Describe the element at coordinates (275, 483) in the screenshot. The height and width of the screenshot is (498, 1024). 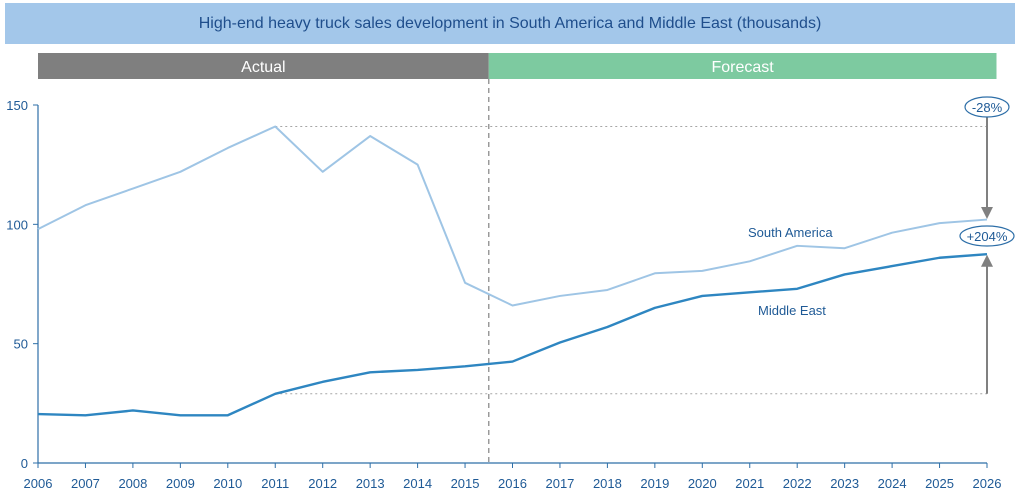
I see `x-tick-label-5: 2011` at that location.